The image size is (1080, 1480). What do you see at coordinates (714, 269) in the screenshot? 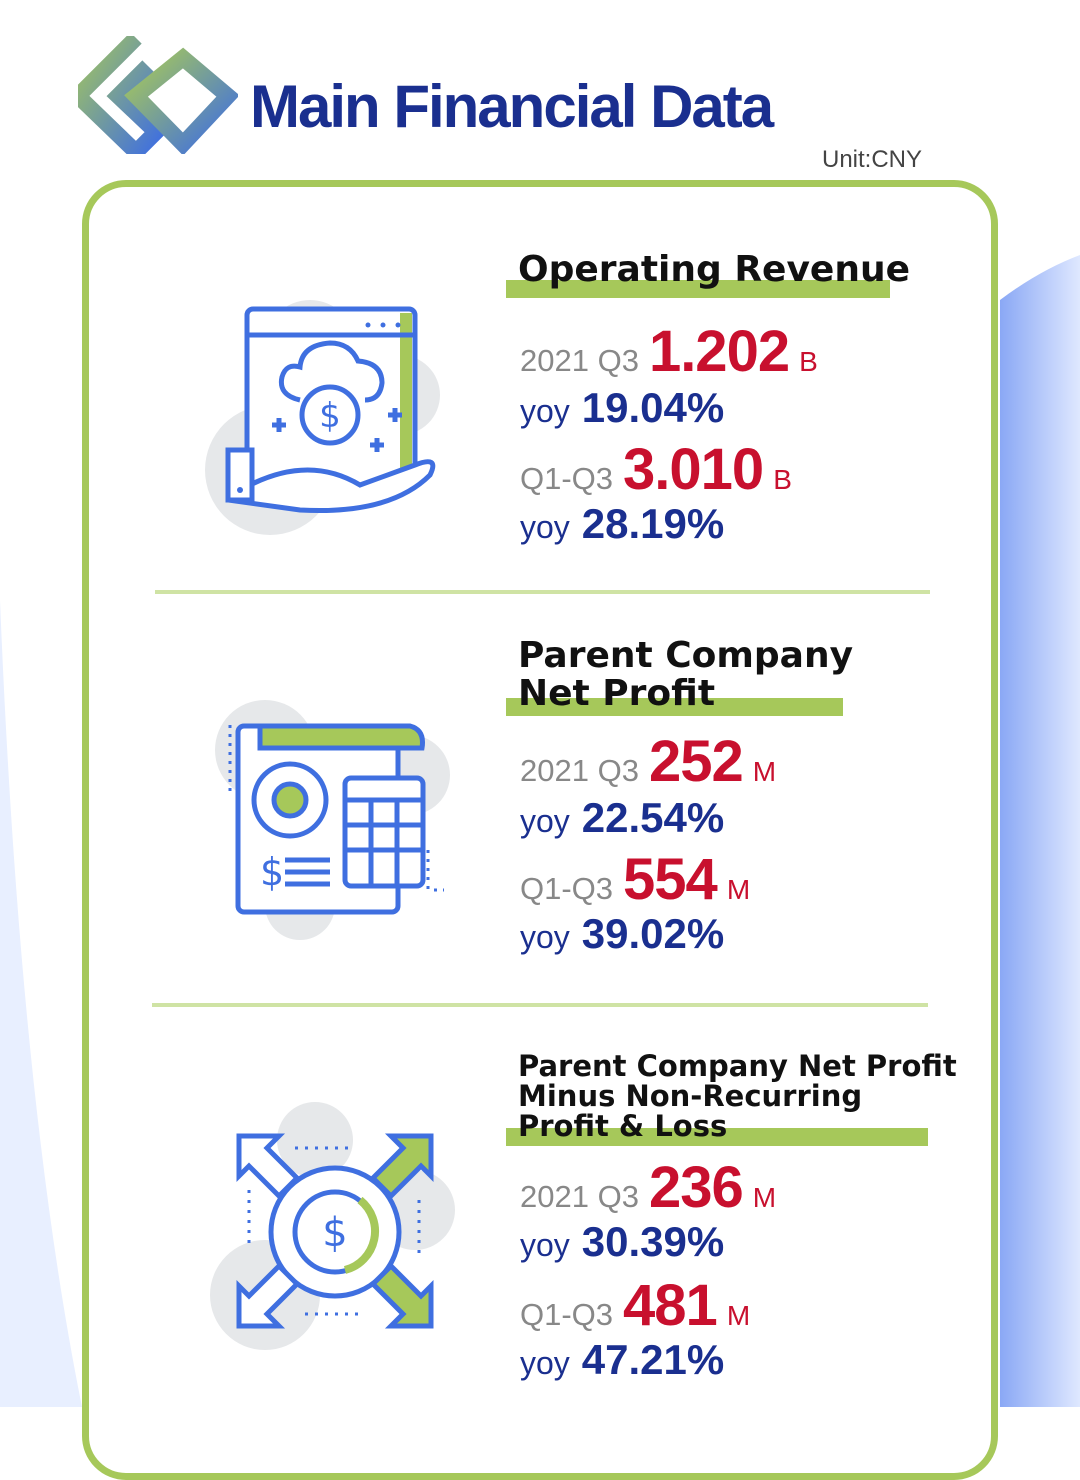
I see `section-title: Operating Revenue` at bounding box center [714, 269].